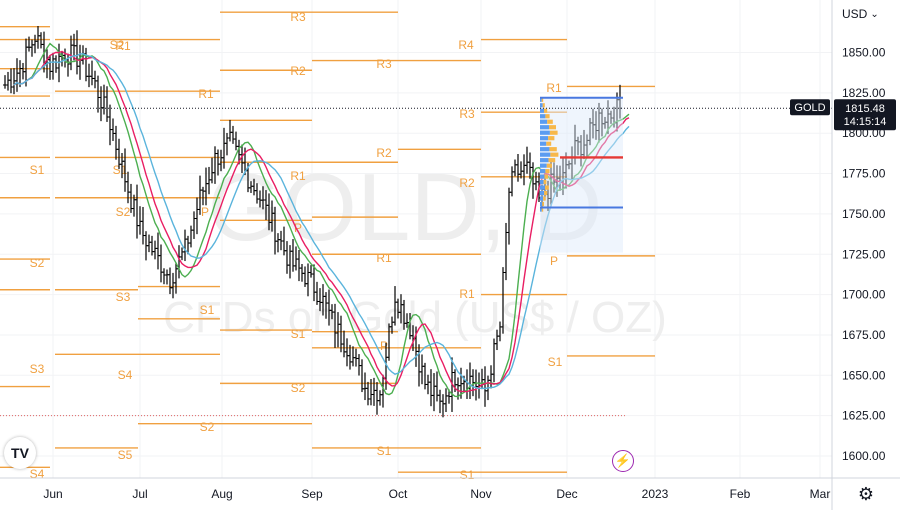 The image size is (900, 510). I want to click on price-tag, so click(865, 115).